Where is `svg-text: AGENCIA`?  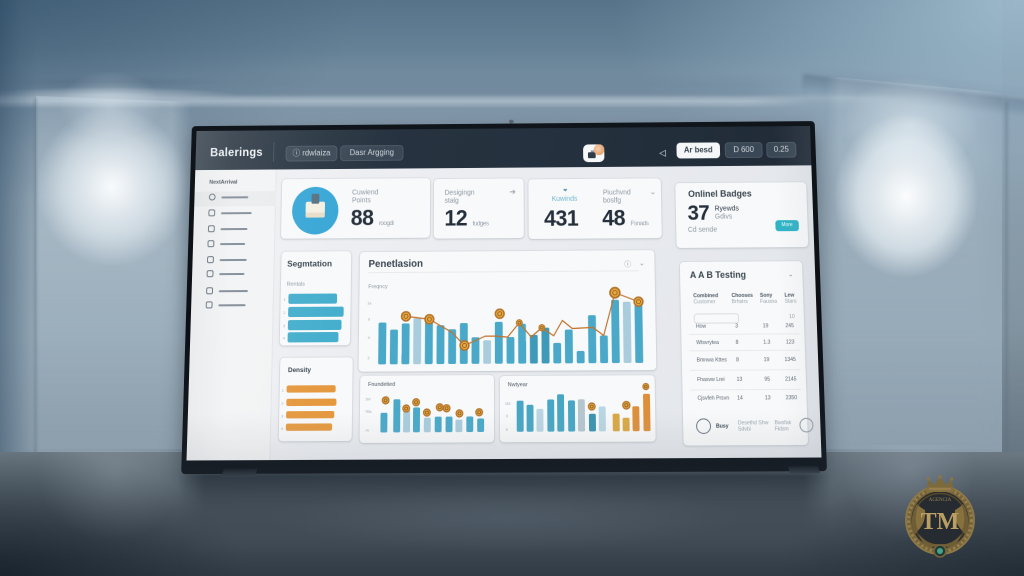
svg-text: AGENCIA is located at coordinates (940, 500).